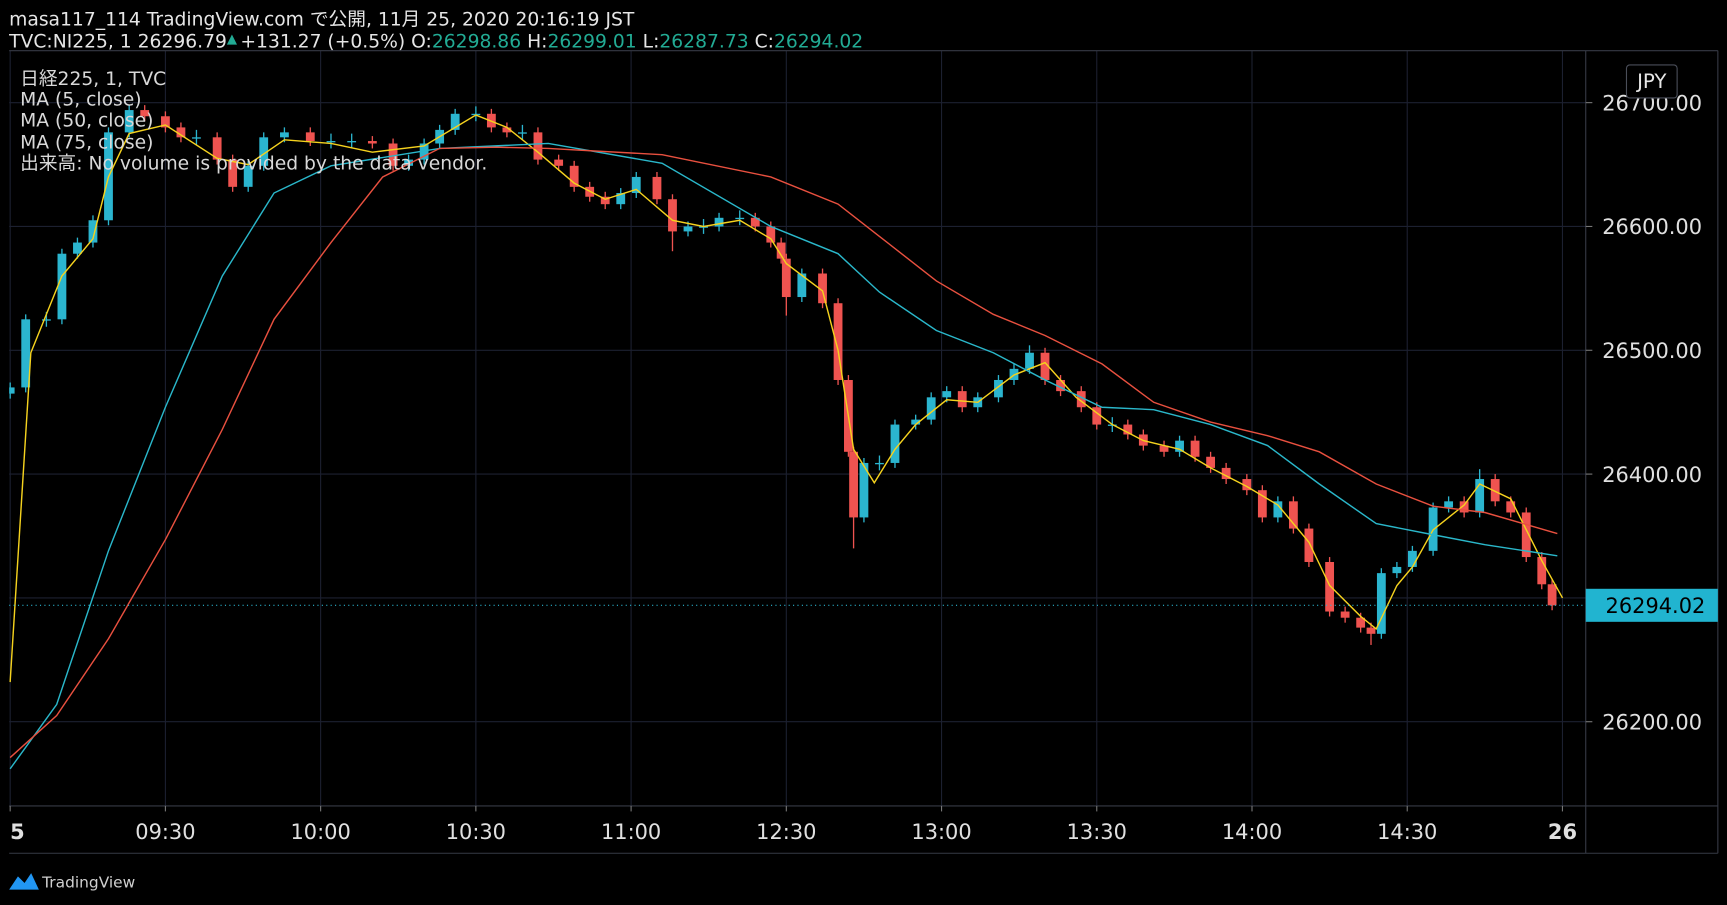 This screenshot has width=1727, height=905. I want to click on legend-ma: MA (50, close), so click(86, 121).